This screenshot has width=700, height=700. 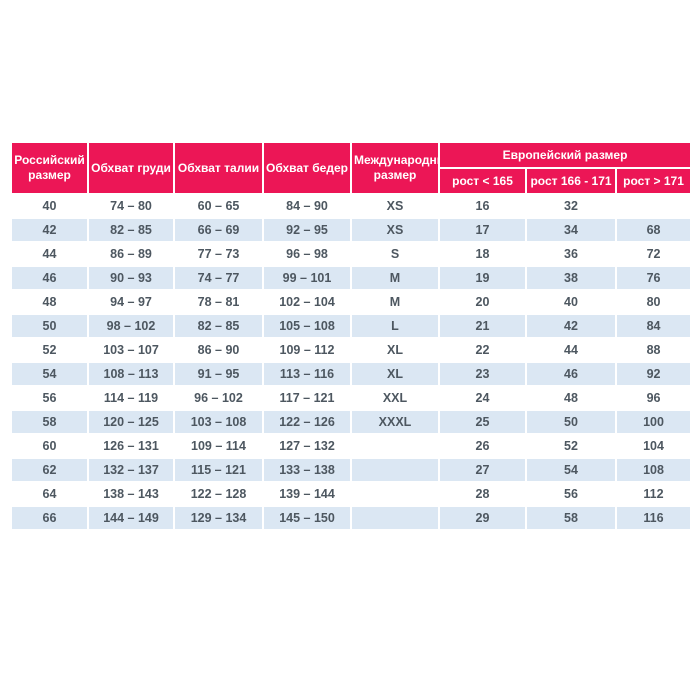 I want to click on table-cell: 26, so click(x=482, y=446).